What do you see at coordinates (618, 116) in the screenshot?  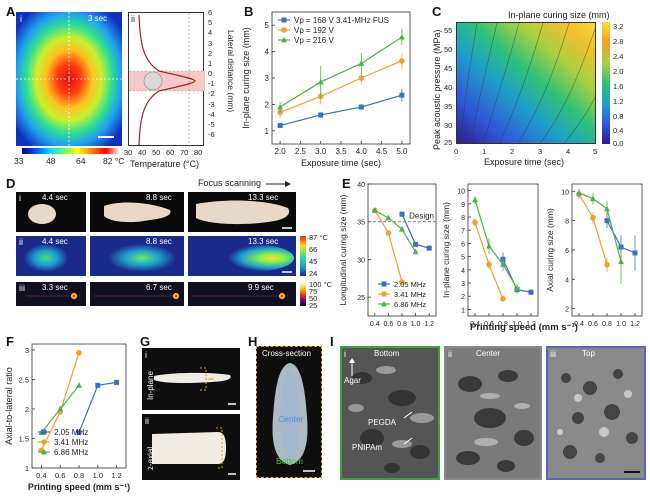 I see `c-cbar-tick: 0.8` at bounding box center [618, 116].